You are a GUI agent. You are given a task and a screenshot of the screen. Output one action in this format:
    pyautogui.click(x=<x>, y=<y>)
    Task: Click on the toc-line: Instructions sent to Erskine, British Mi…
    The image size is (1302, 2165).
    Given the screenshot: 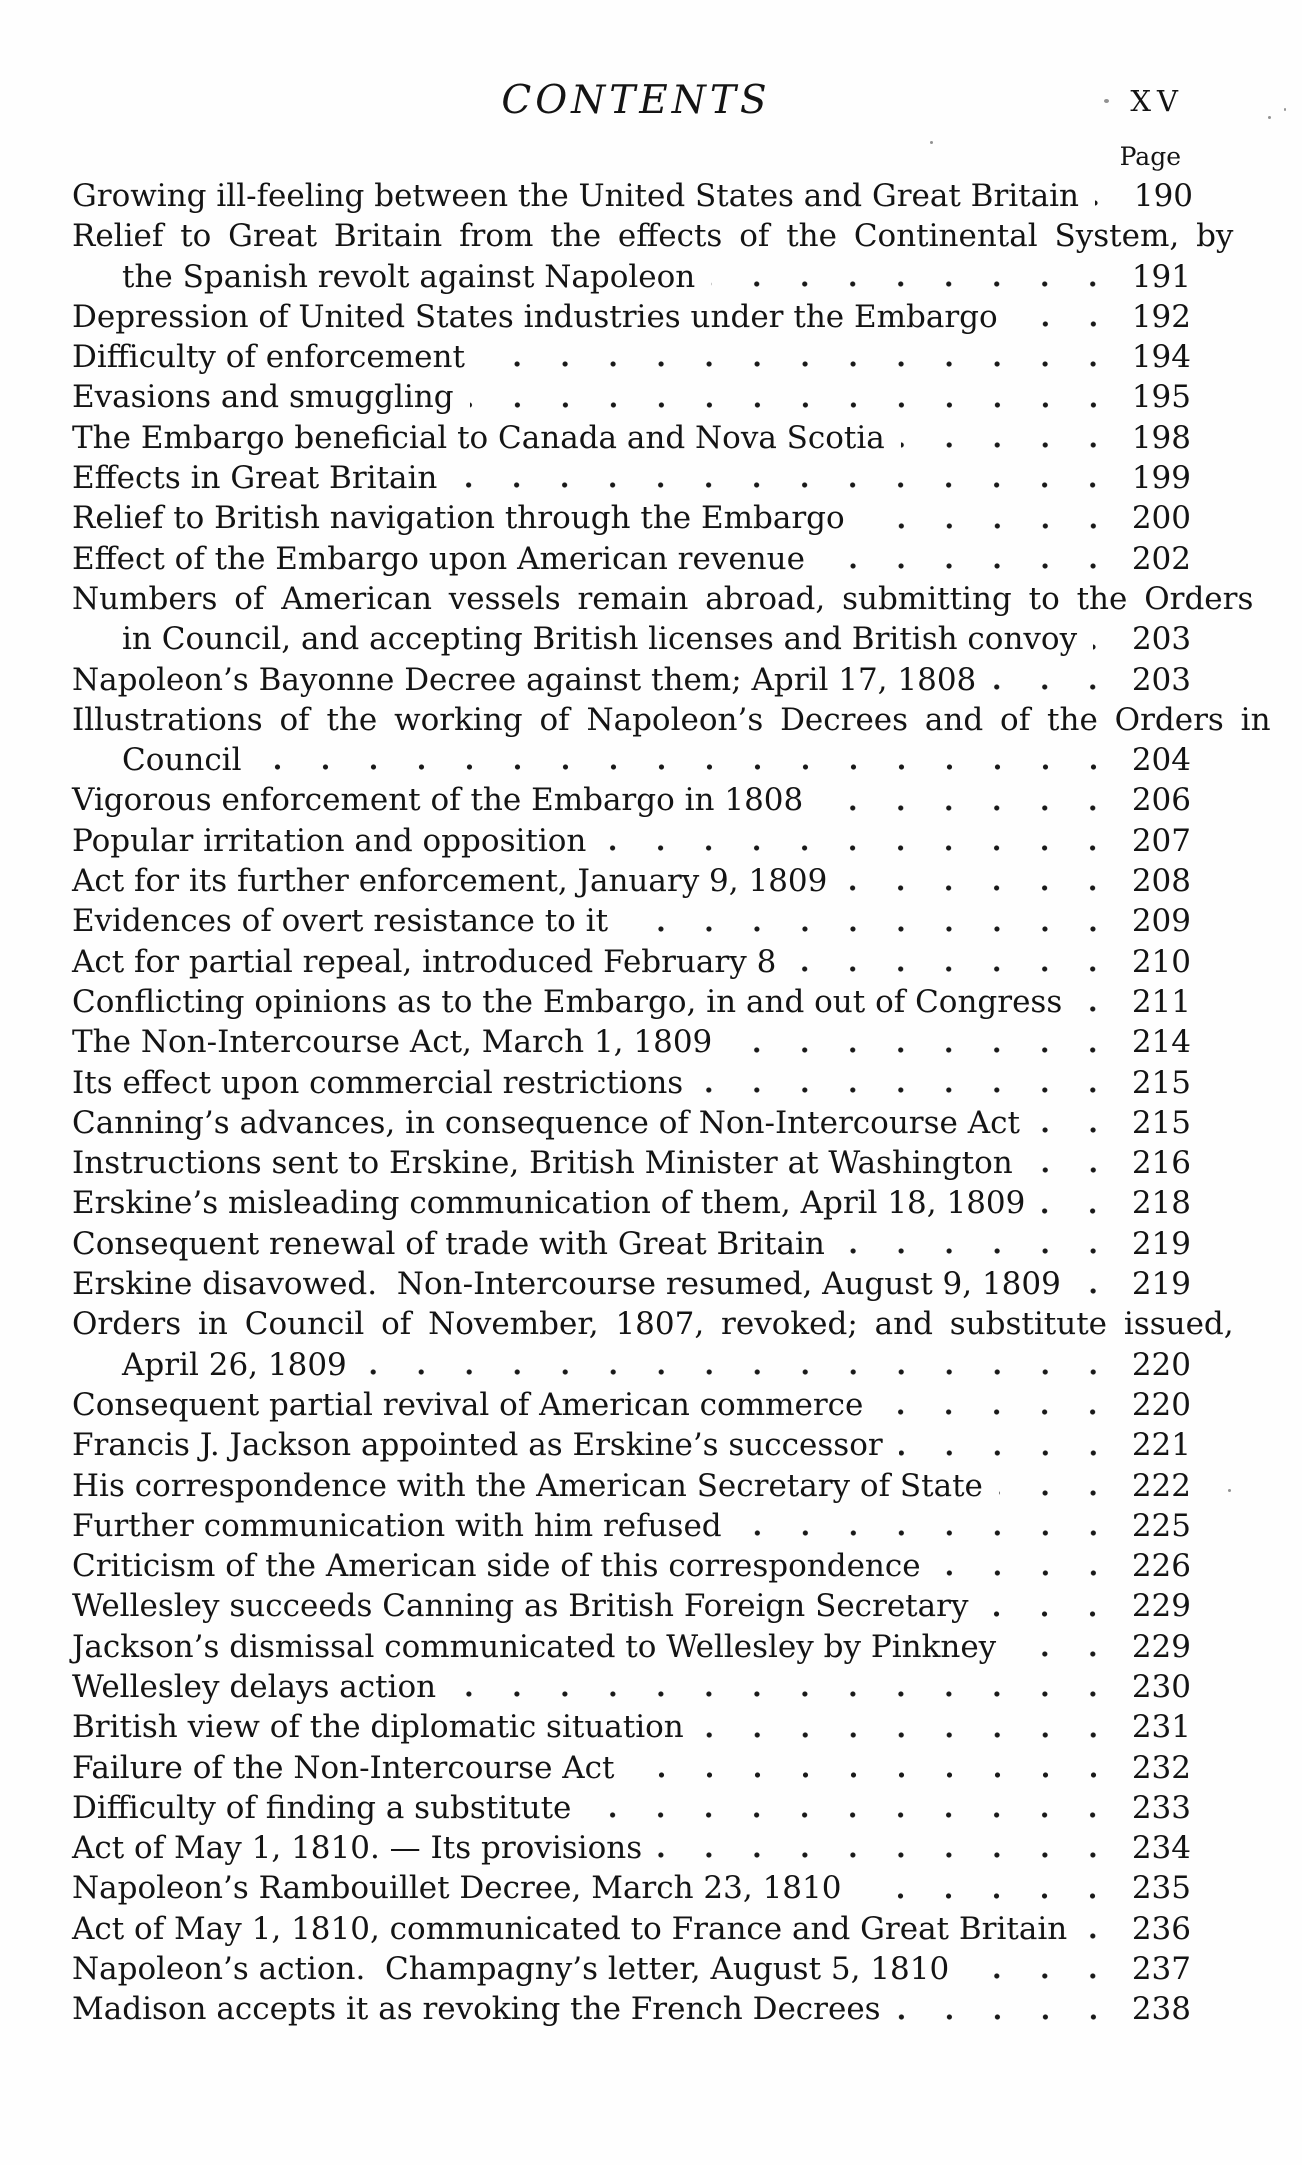 What is the action you would take?
    pyautogui.click(x=631, y=1163)
    